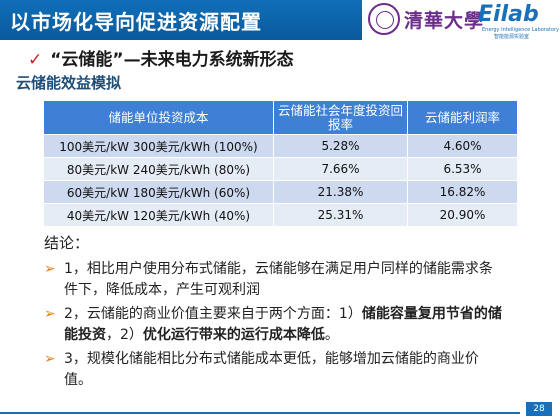 This screenshot has height=420, width=560. I want to click on table-row: 60美元/kW 180美元/kWh (60%) 21.38% 16.82%, so click(280, 192).